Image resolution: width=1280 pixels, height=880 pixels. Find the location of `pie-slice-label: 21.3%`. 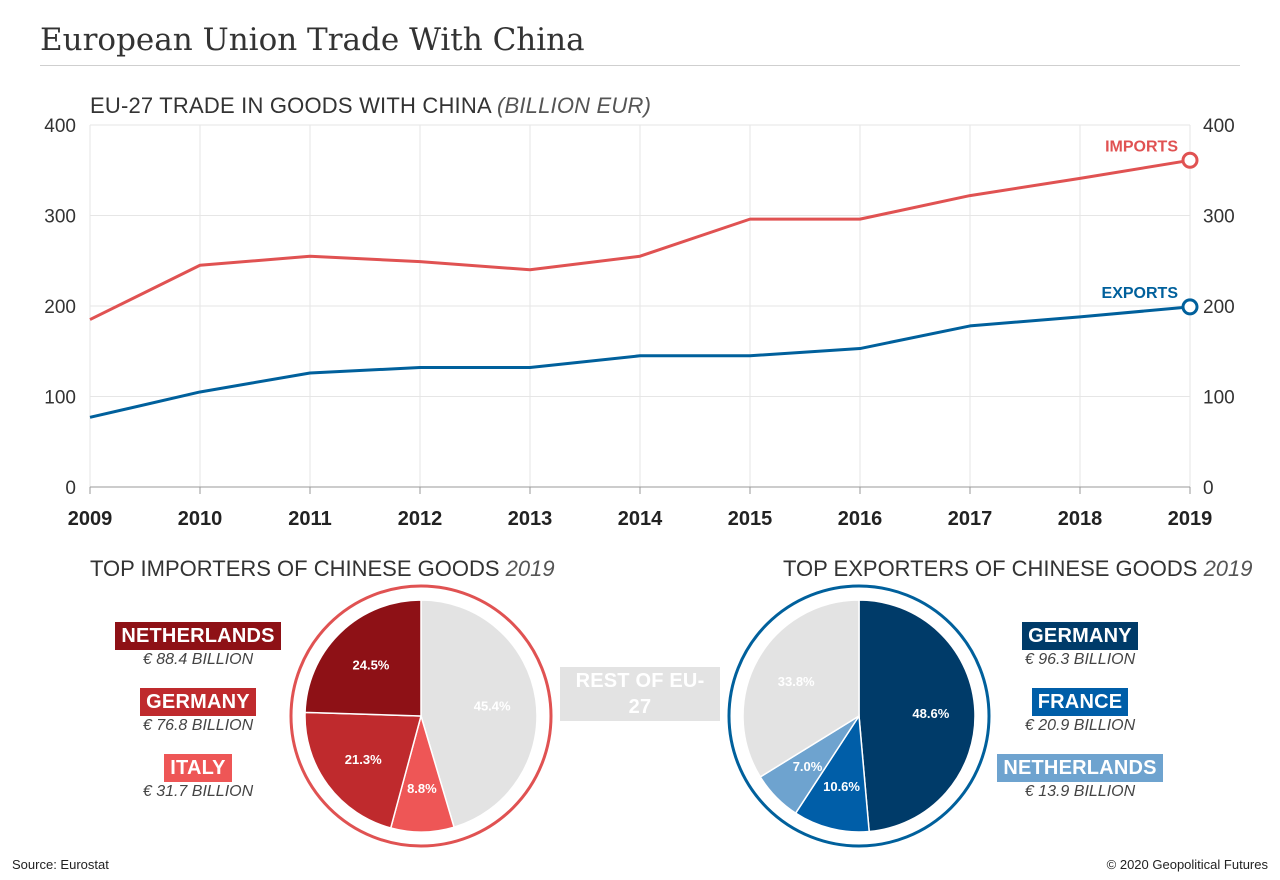

pie-slice-label: 21.3% is located at coordinates (363, 759).